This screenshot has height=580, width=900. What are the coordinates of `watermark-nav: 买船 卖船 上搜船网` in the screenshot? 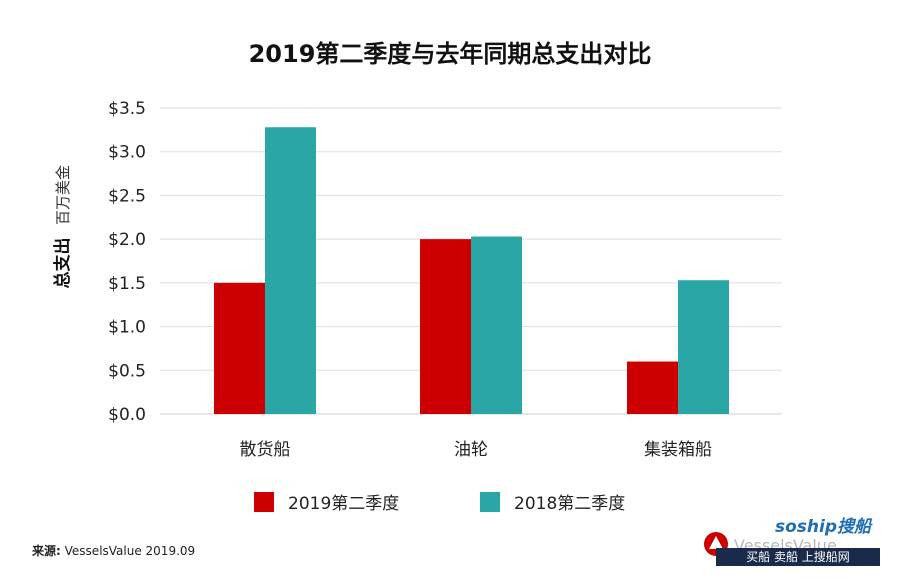 It's located at (798, 556).